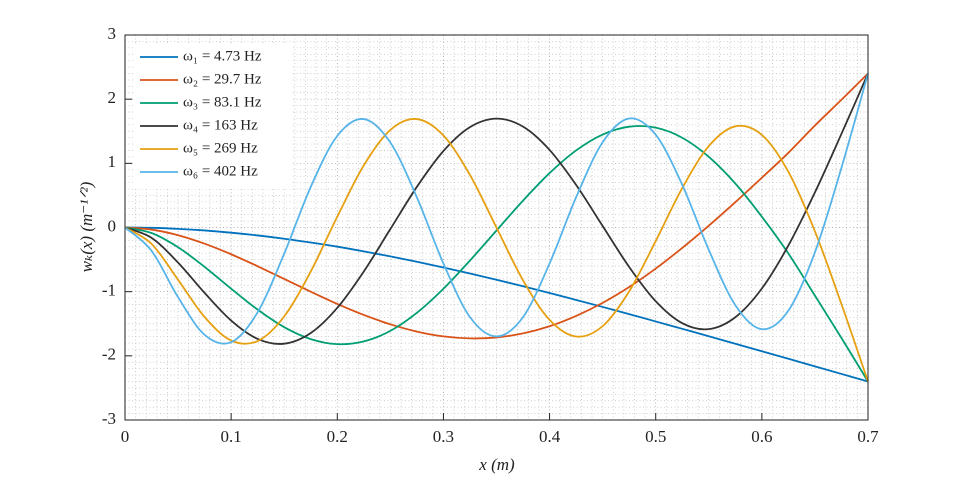 The image size is (960, 480). What do you see at coordinates (109, 290) in the screenshot?
I see `y-tick-label: -1` at bounding box center [109, 290].